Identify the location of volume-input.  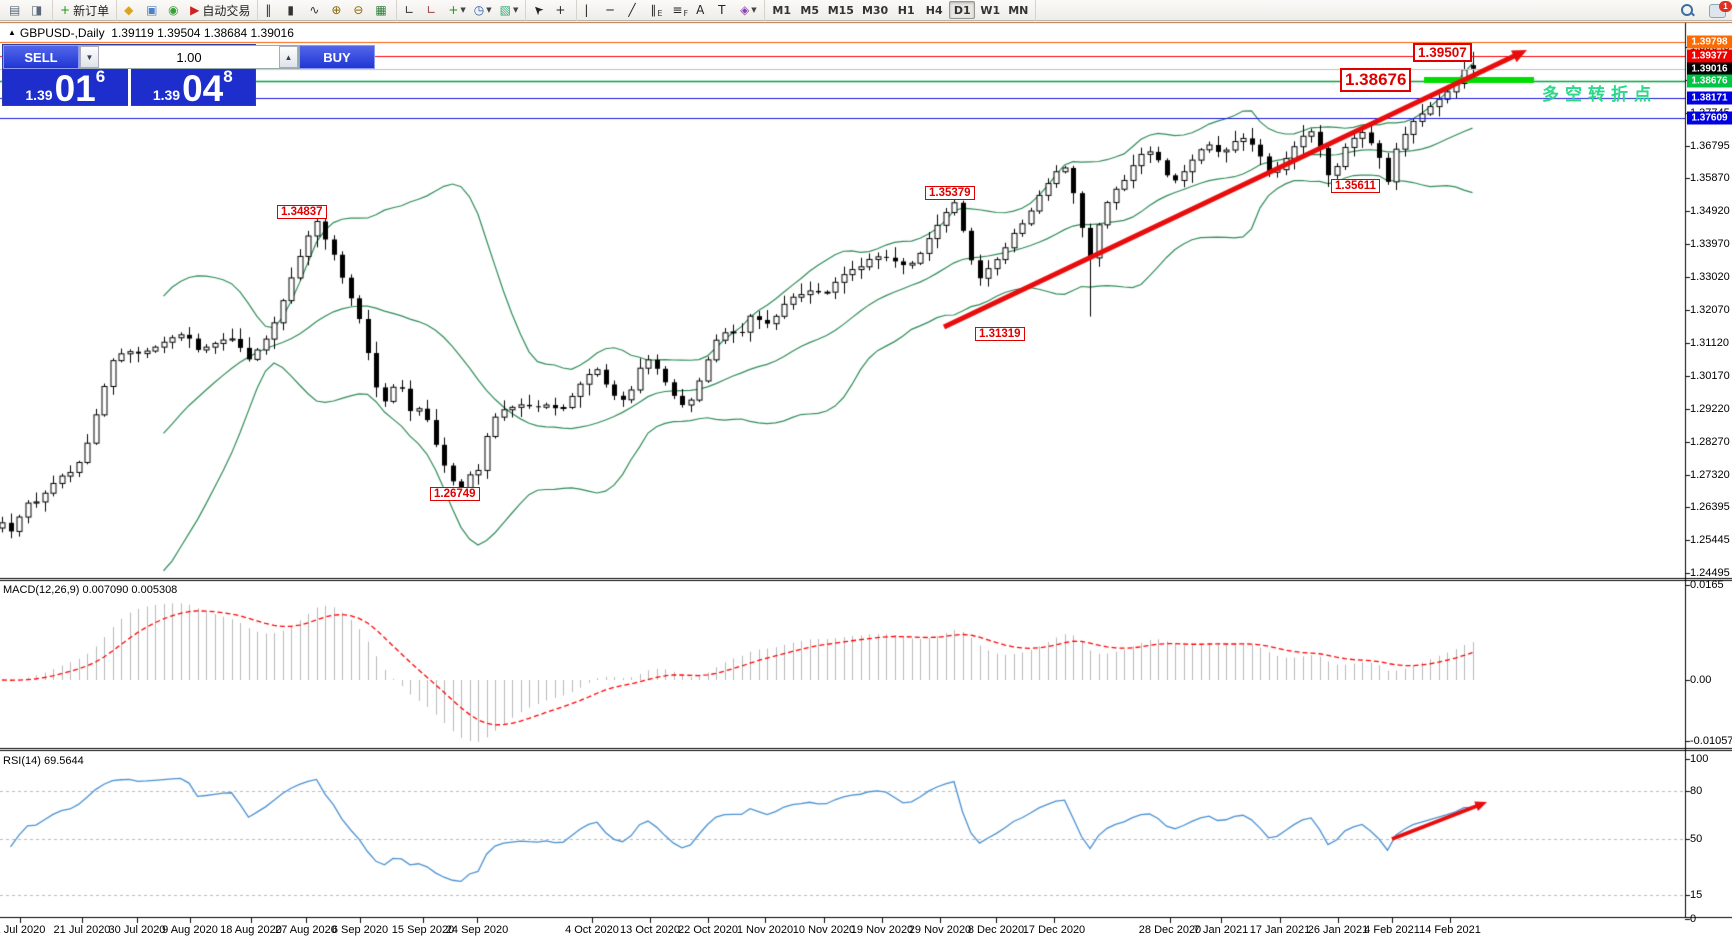
(189, 57).